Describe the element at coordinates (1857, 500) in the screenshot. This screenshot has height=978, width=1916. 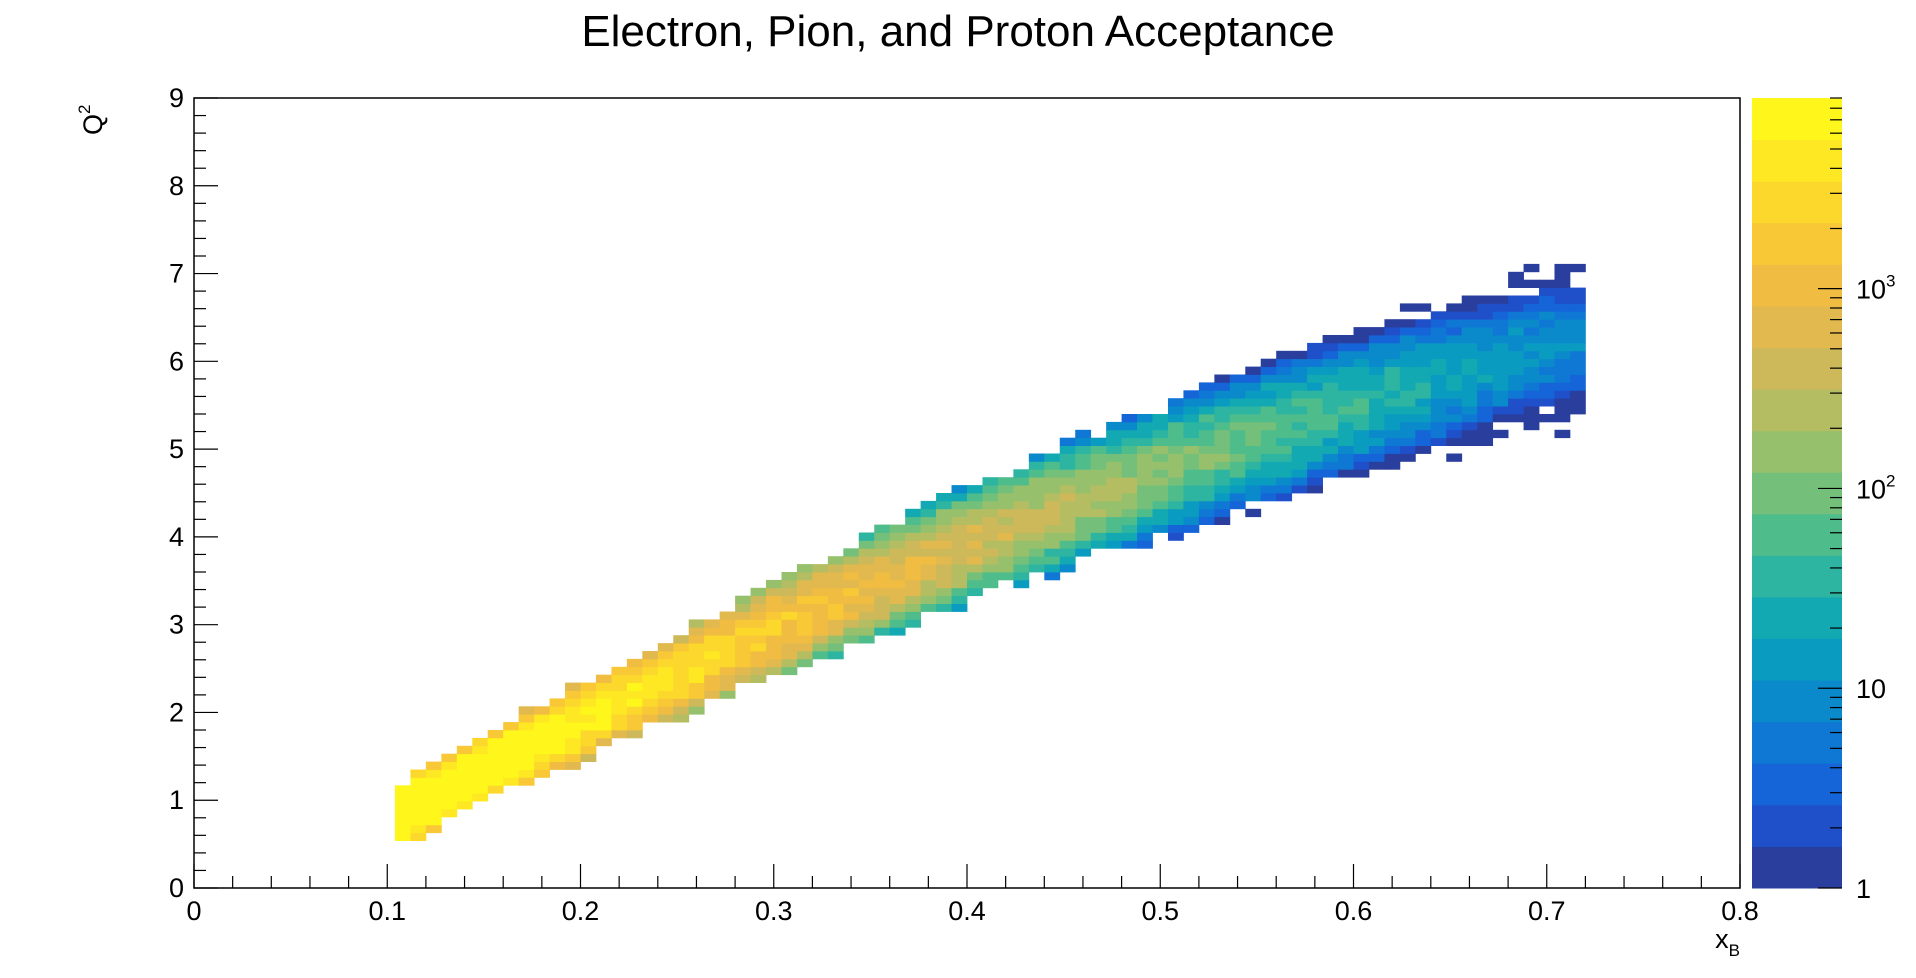
I see `color-scale-axis: 1 10 102 103` at that location.